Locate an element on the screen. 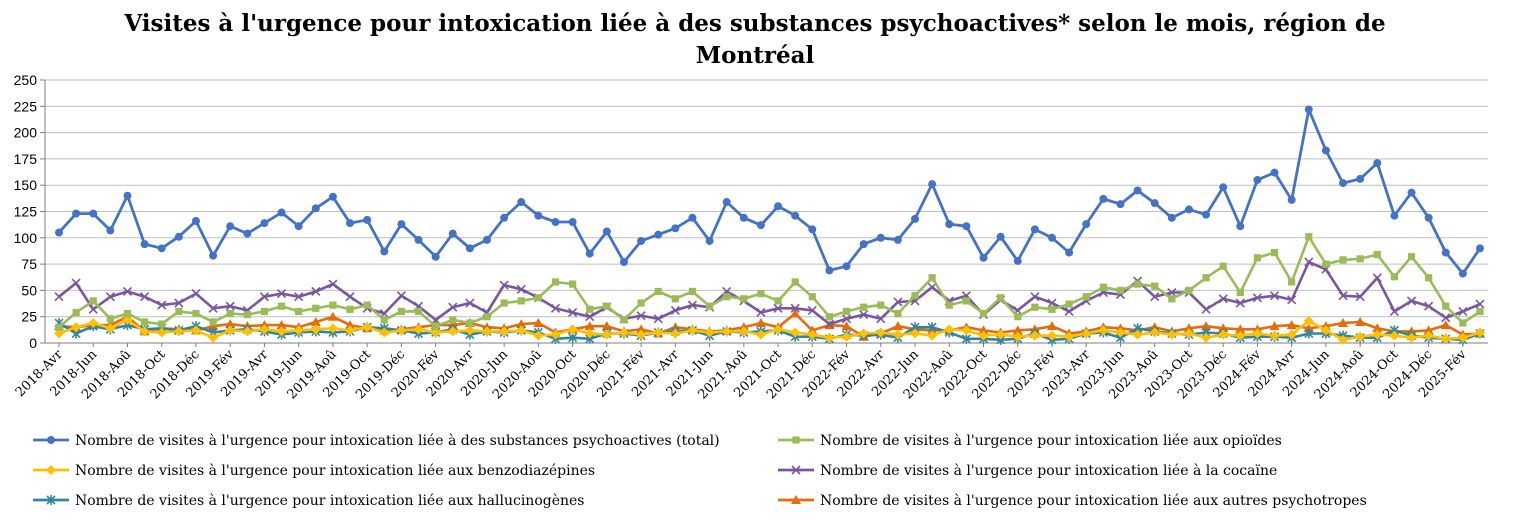 This screenshot has height=525, width=1513. legend-marker is located at coordinates (51, 500).